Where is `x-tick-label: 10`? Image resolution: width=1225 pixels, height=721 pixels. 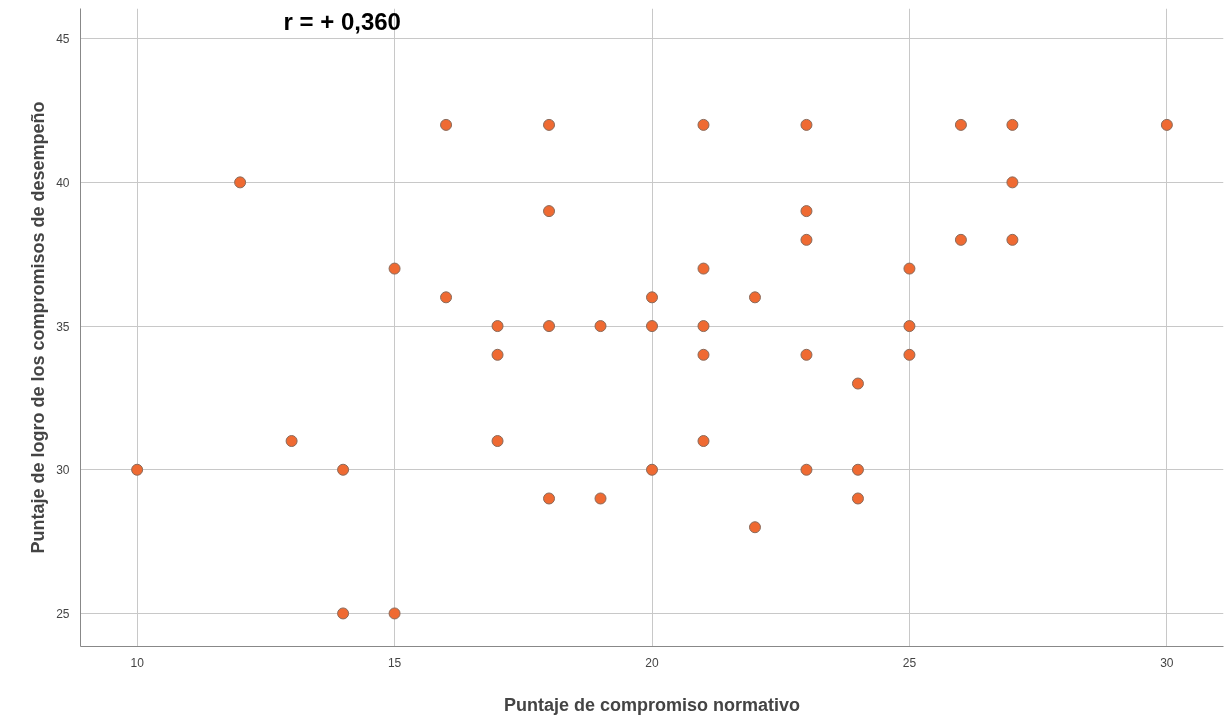 x-tick-label: 10 is located at coordinates (137, 662).